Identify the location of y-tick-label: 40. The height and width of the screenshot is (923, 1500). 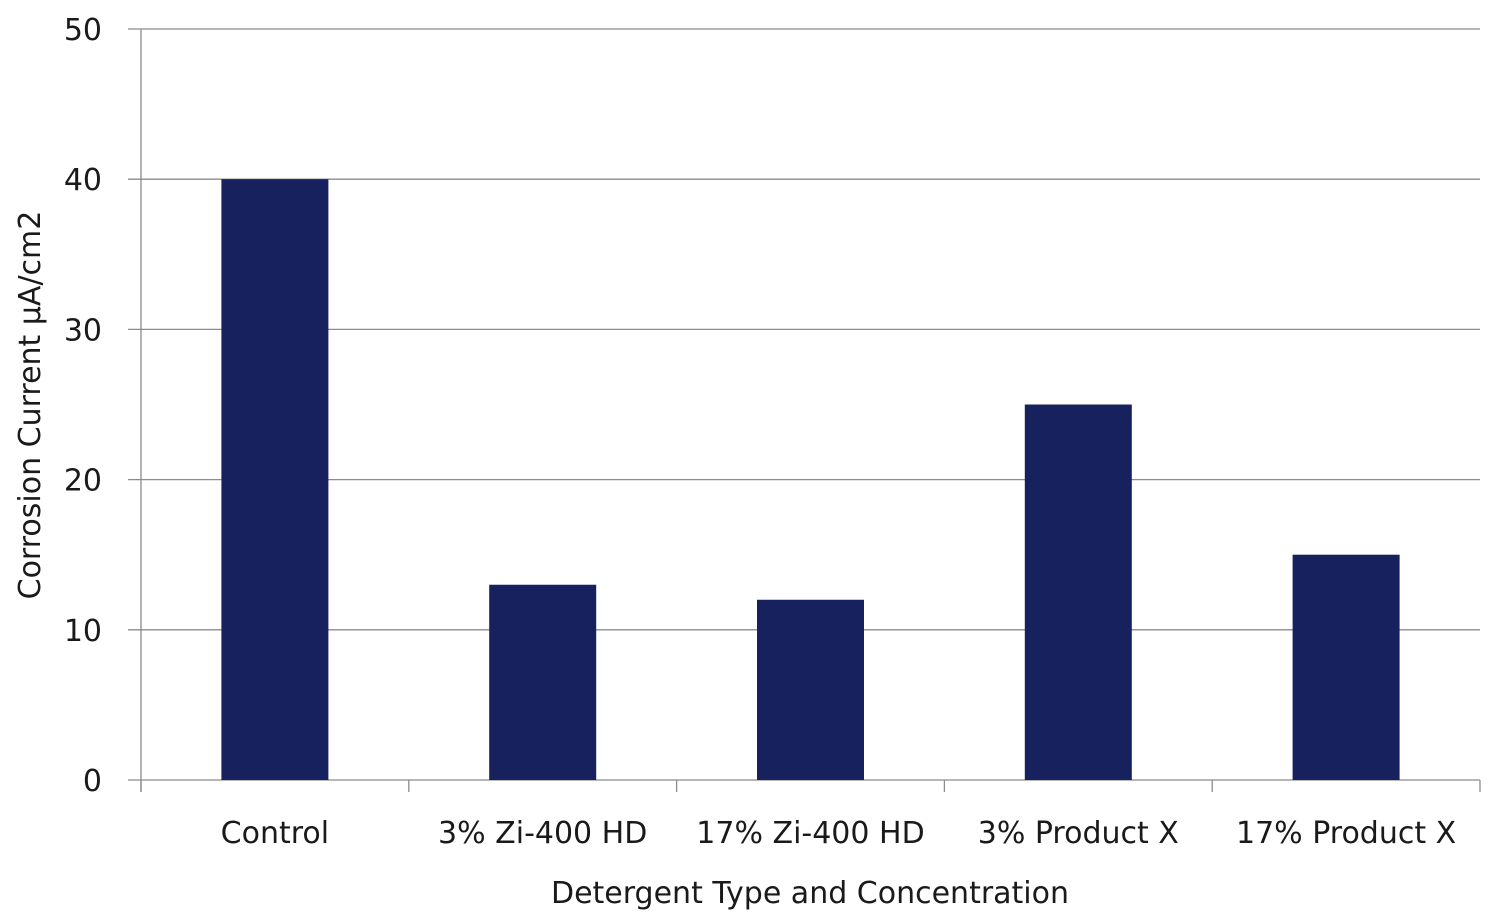
(83, 180).